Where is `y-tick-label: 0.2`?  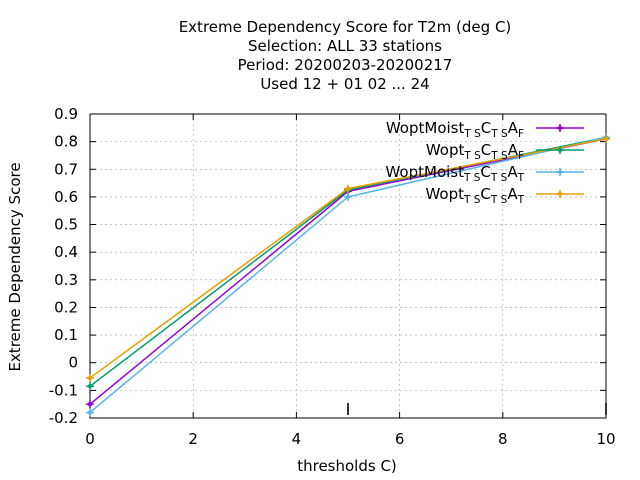
y-tick-label: 0.2 is located at coordinates (66, 307).